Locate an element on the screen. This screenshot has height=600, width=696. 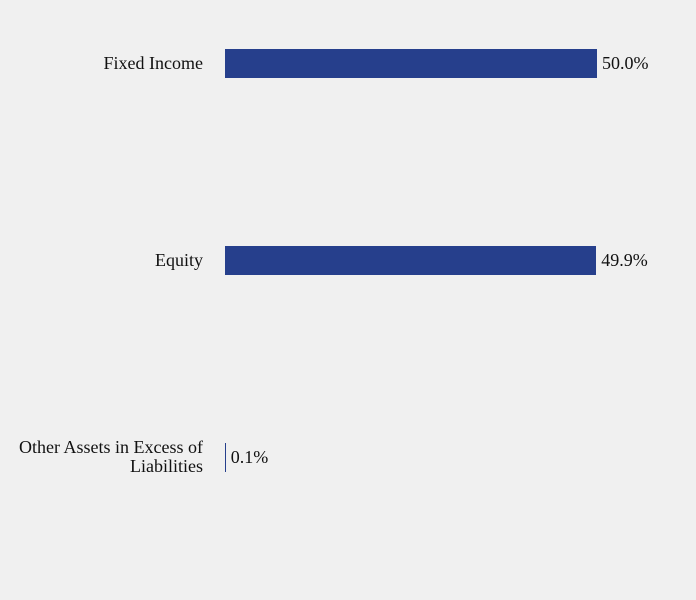
category-label: Other Assets in Excess of Liabilities is located at coordinates (111, 456).